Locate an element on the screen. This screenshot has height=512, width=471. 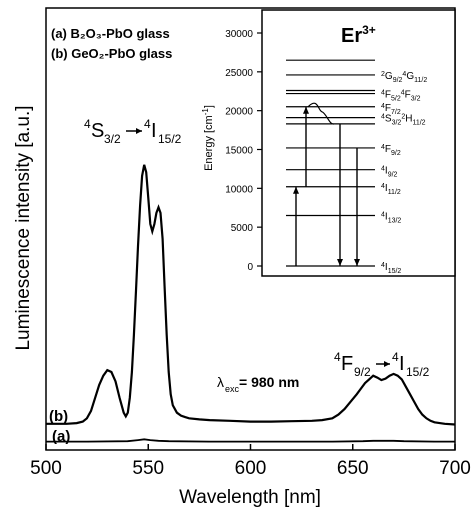
inset-title: Er3+ is located at coordinates (358, 35).